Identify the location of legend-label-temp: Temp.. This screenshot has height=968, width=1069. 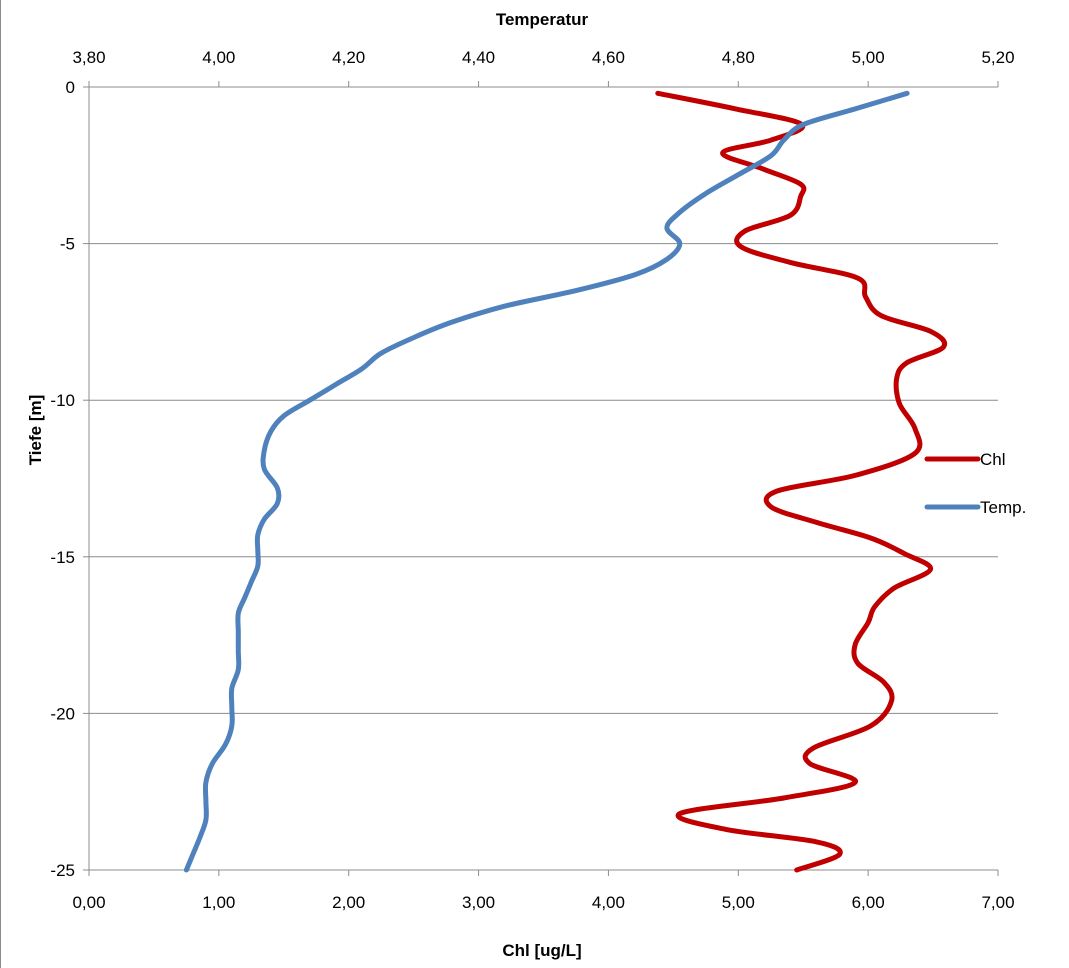
(1003, 507).